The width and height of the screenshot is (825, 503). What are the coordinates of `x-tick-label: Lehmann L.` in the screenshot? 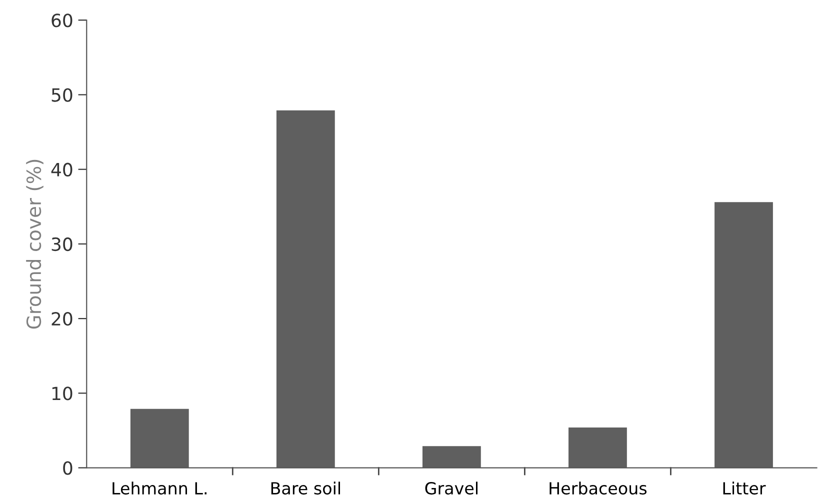 It's located at (159, 488).